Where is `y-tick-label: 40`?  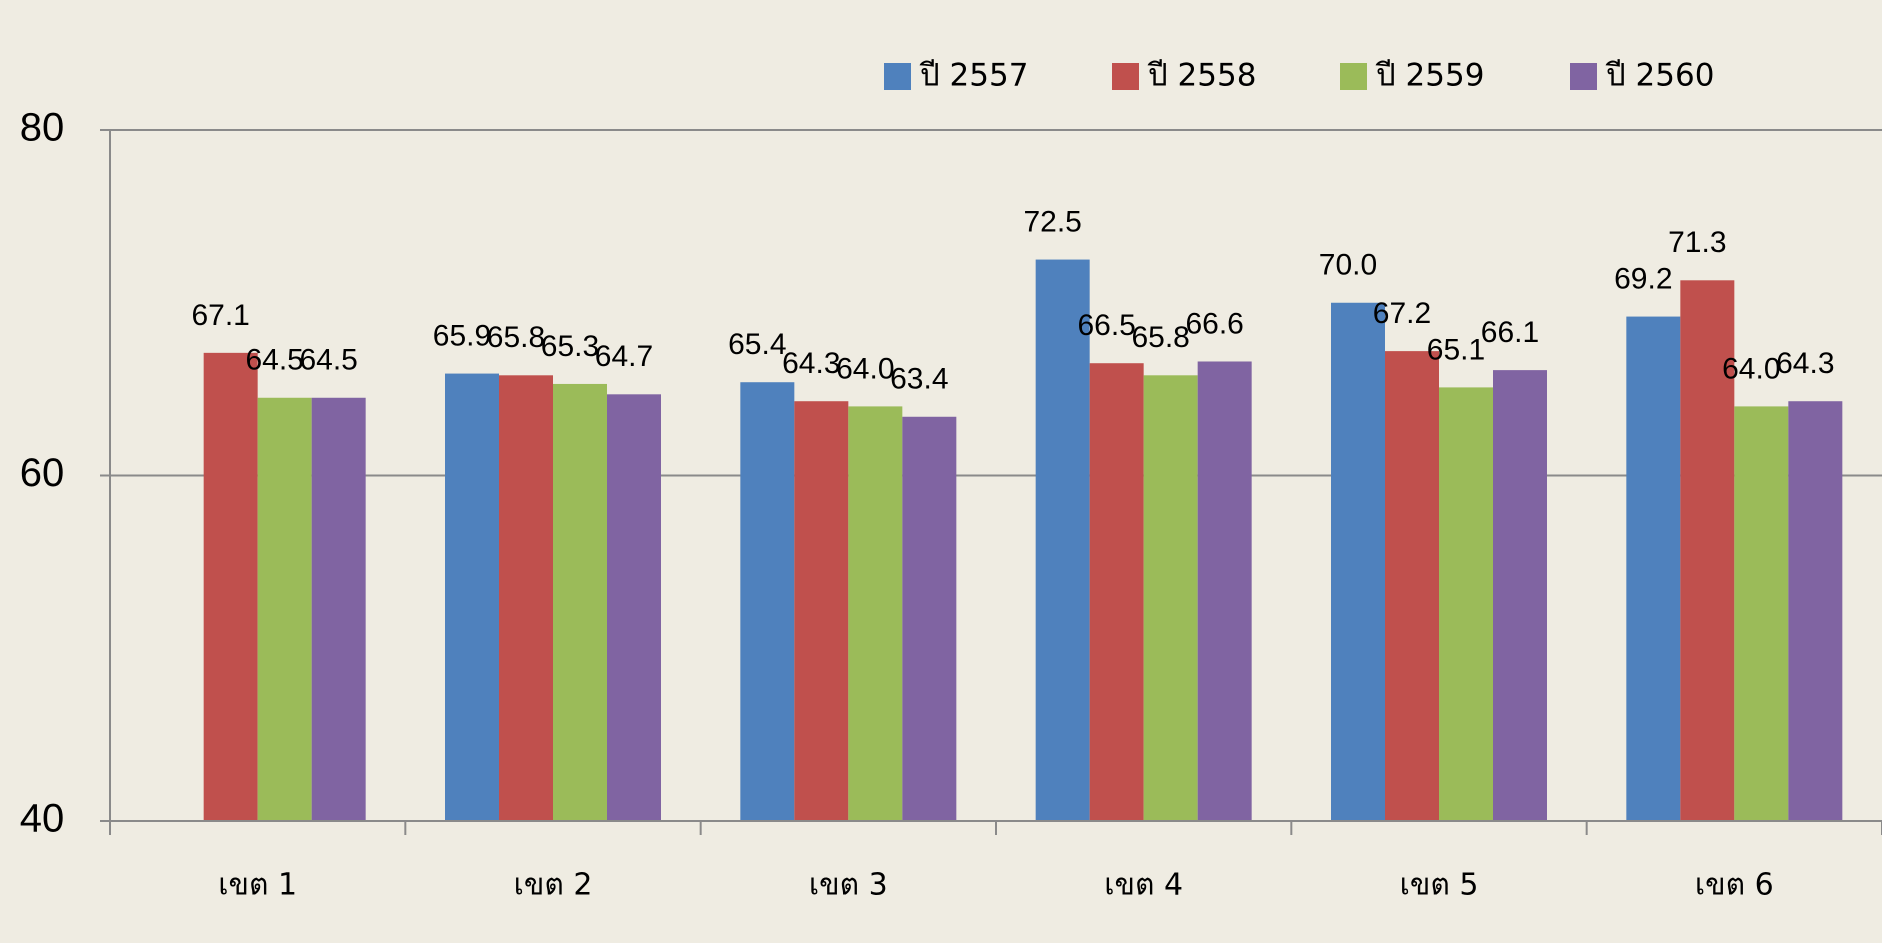
y-tick-label: 40 is located at coordinates (42, 819).